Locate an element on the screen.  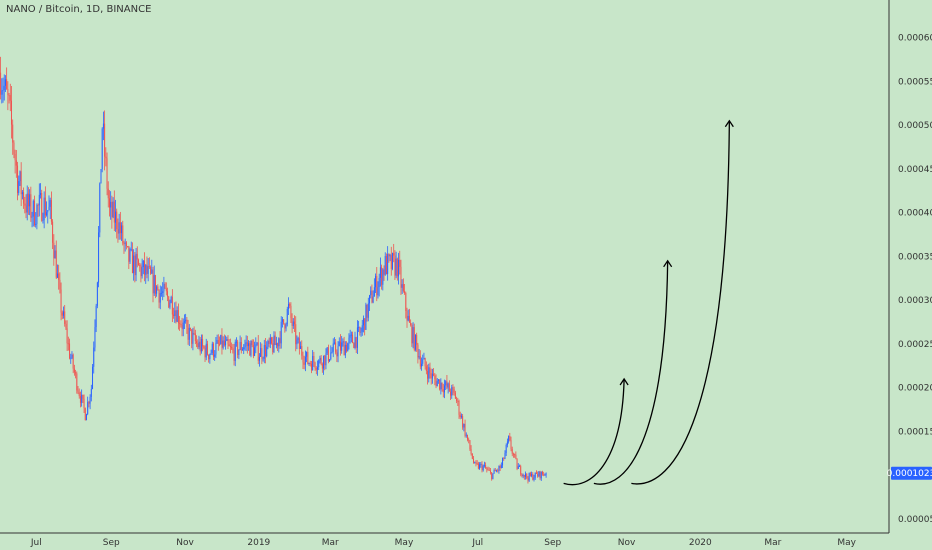
y-tick-label: 0.0003500 is located at coordinates (915, 257).